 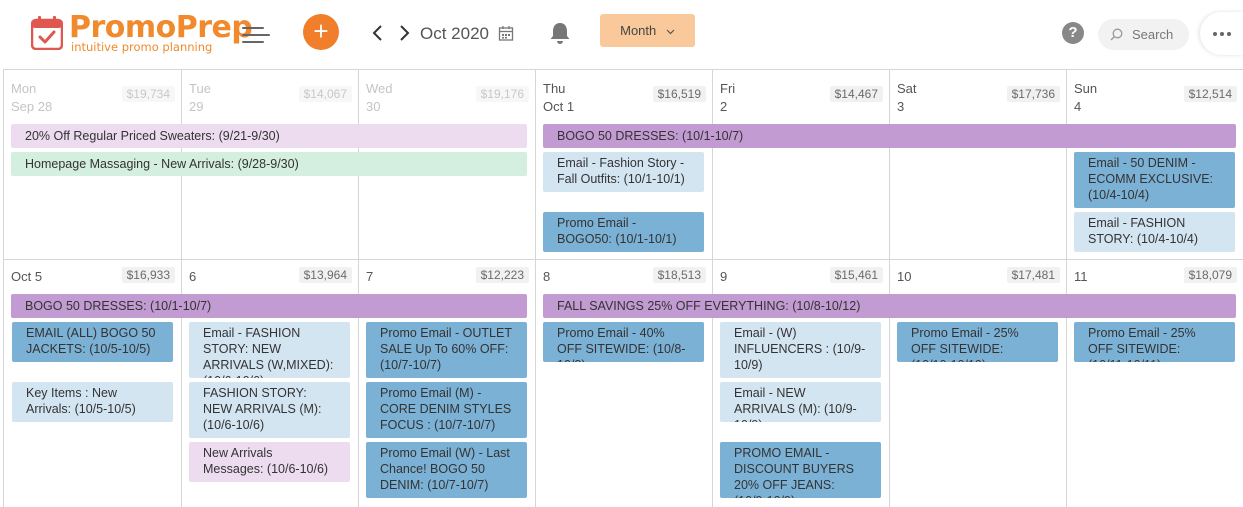 What do you see at coordinates (1153, 34) in the screenshot?
I see `search-placeholder: Search` at bounding box center [1153, 34].